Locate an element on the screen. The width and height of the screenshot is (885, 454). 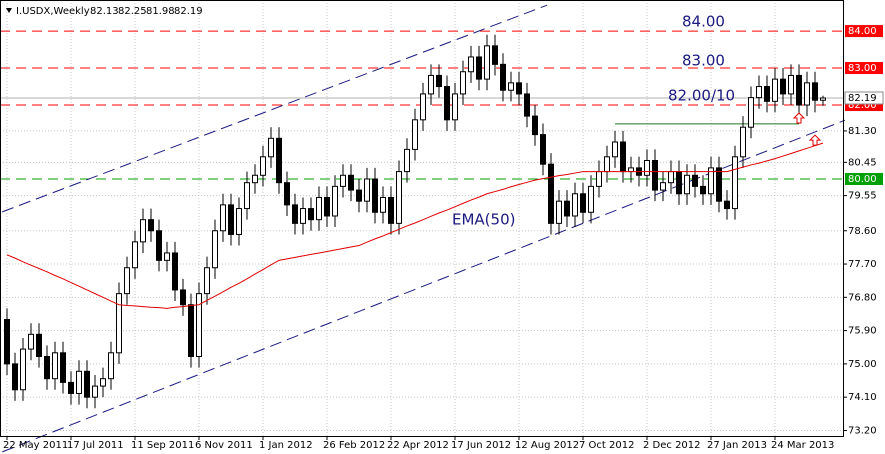
x-tick-label: 27 Jan 2013 is located at coordinates (737, 445).